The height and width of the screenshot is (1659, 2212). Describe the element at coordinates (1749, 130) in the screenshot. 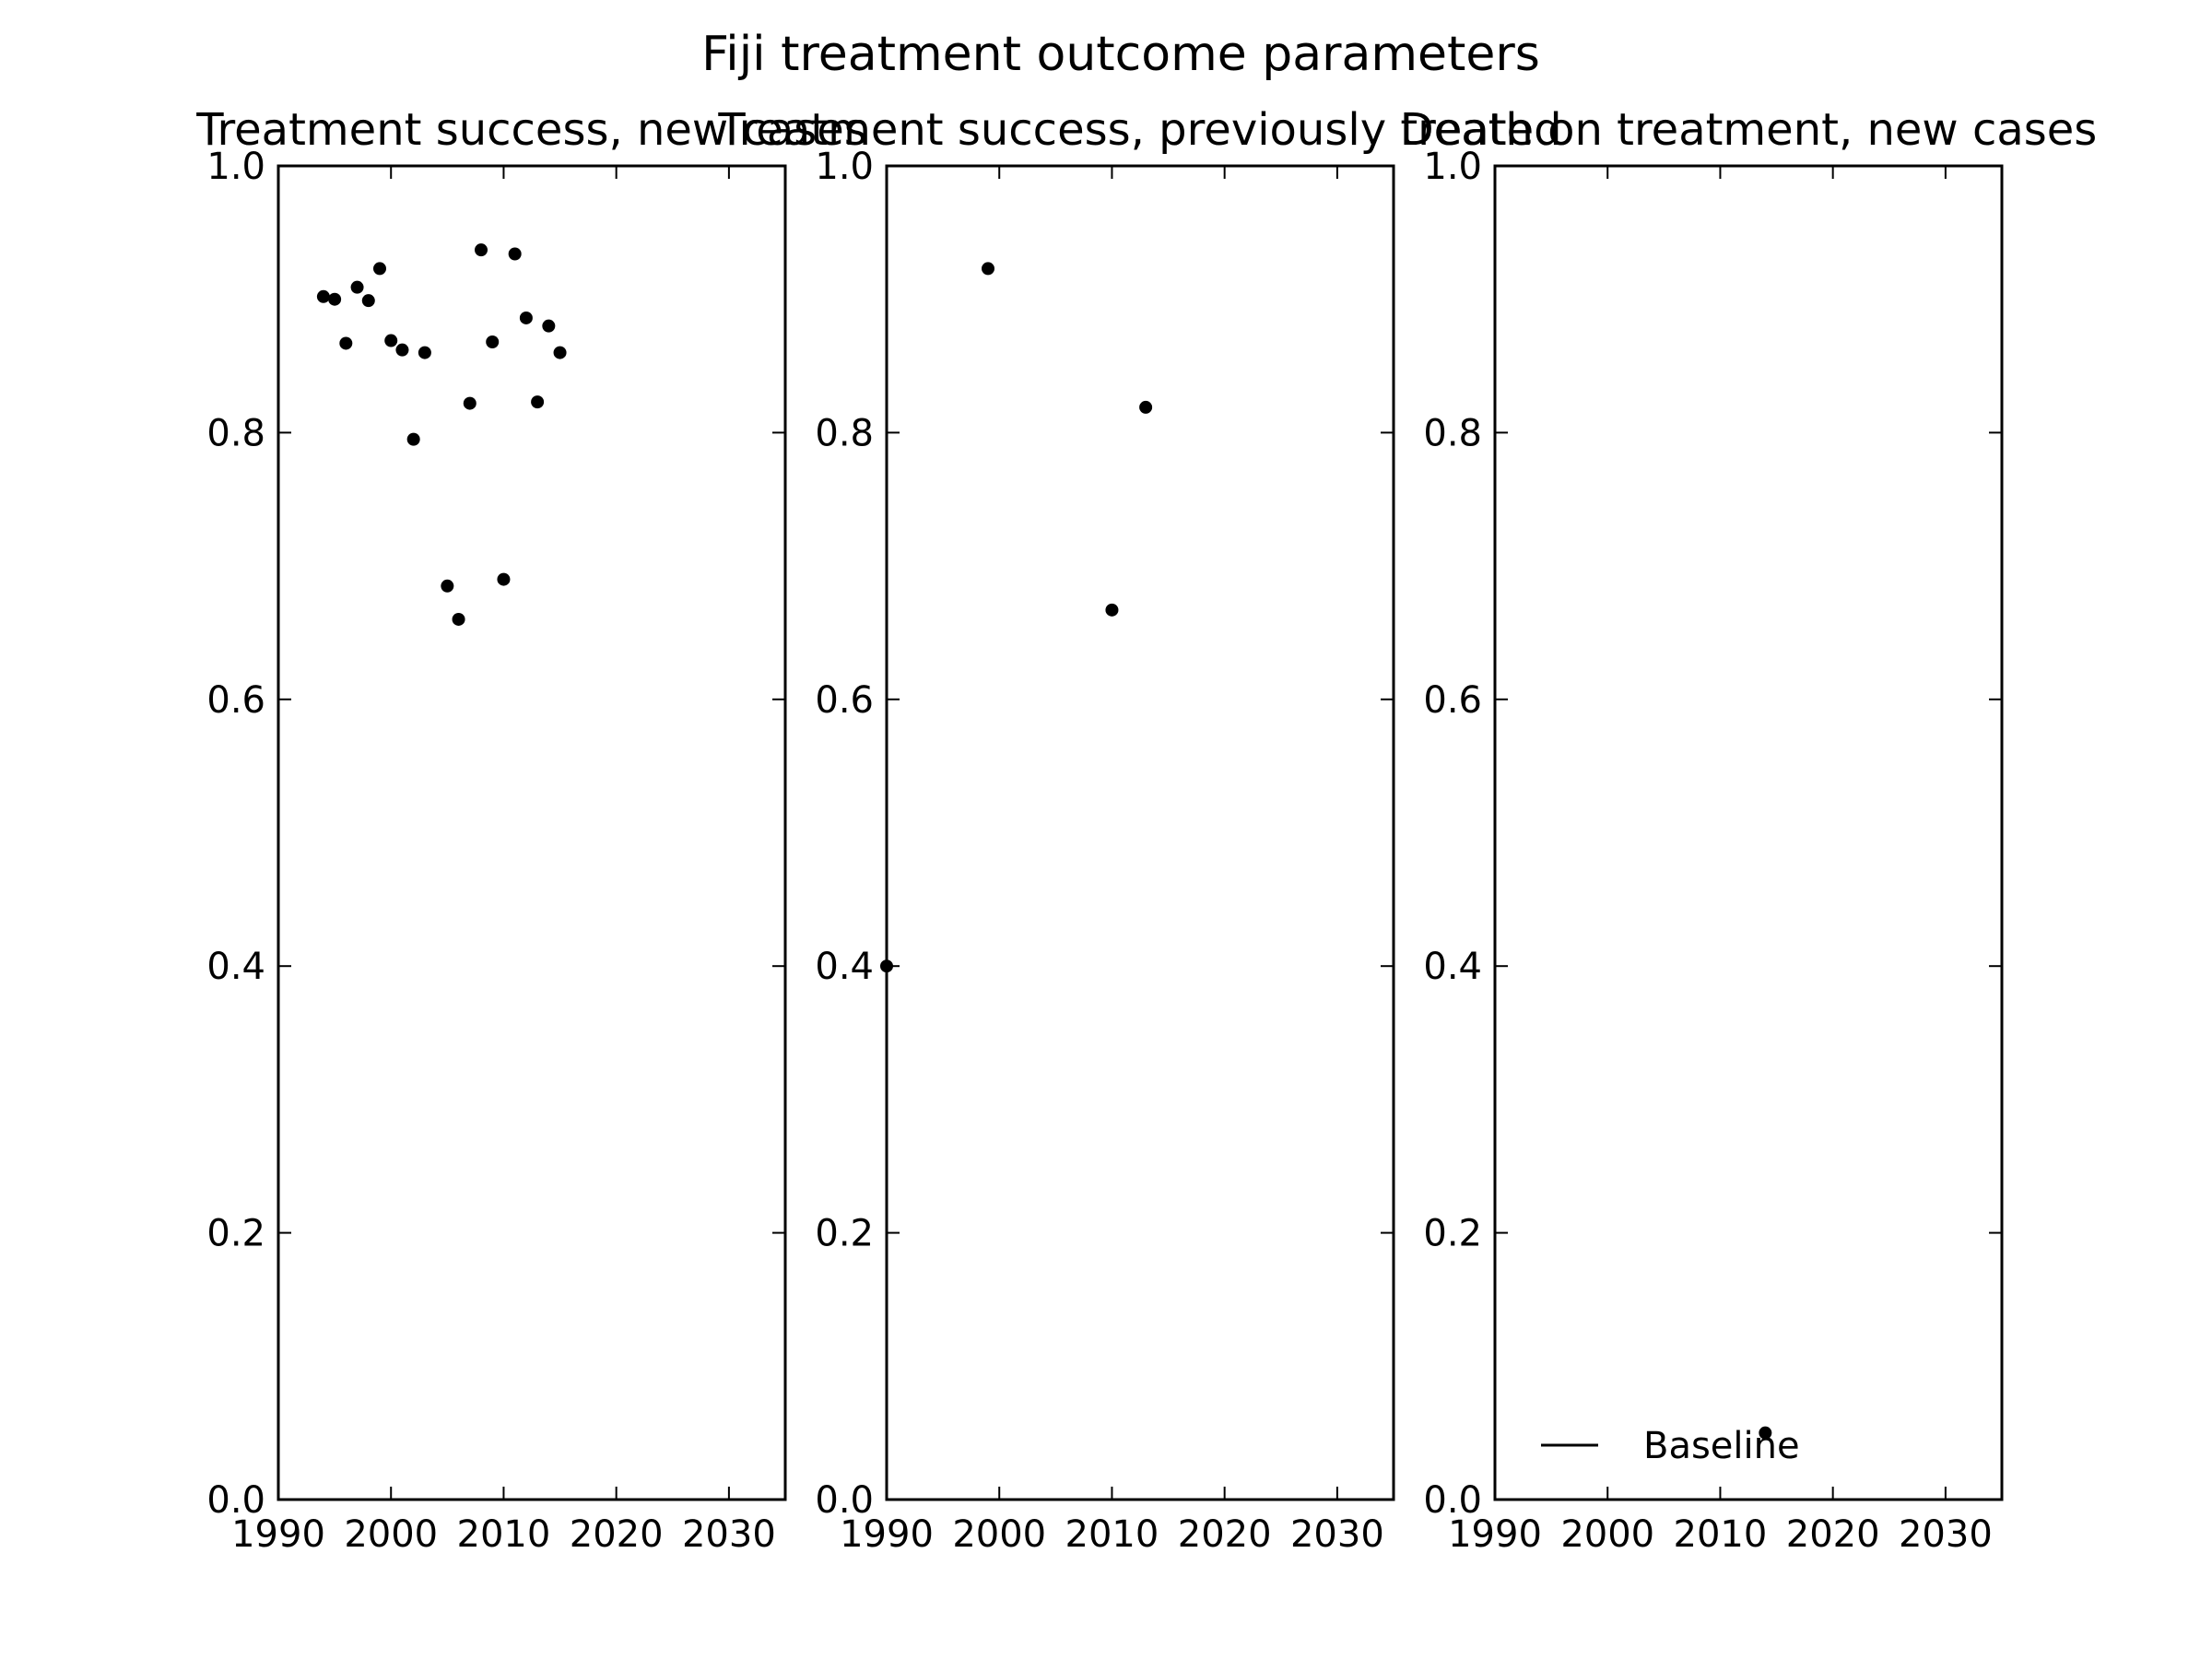

I see `panel-title: Death on treatment, new cases` at that location.